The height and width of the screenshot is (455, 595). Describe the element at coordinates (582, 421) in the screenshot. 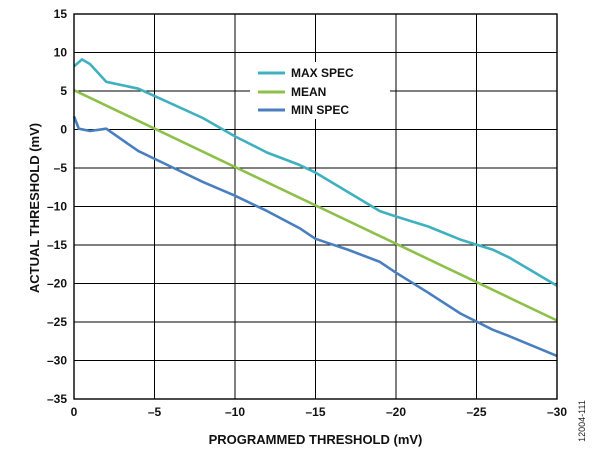

I see `figure-id: 12004-111` at that location.